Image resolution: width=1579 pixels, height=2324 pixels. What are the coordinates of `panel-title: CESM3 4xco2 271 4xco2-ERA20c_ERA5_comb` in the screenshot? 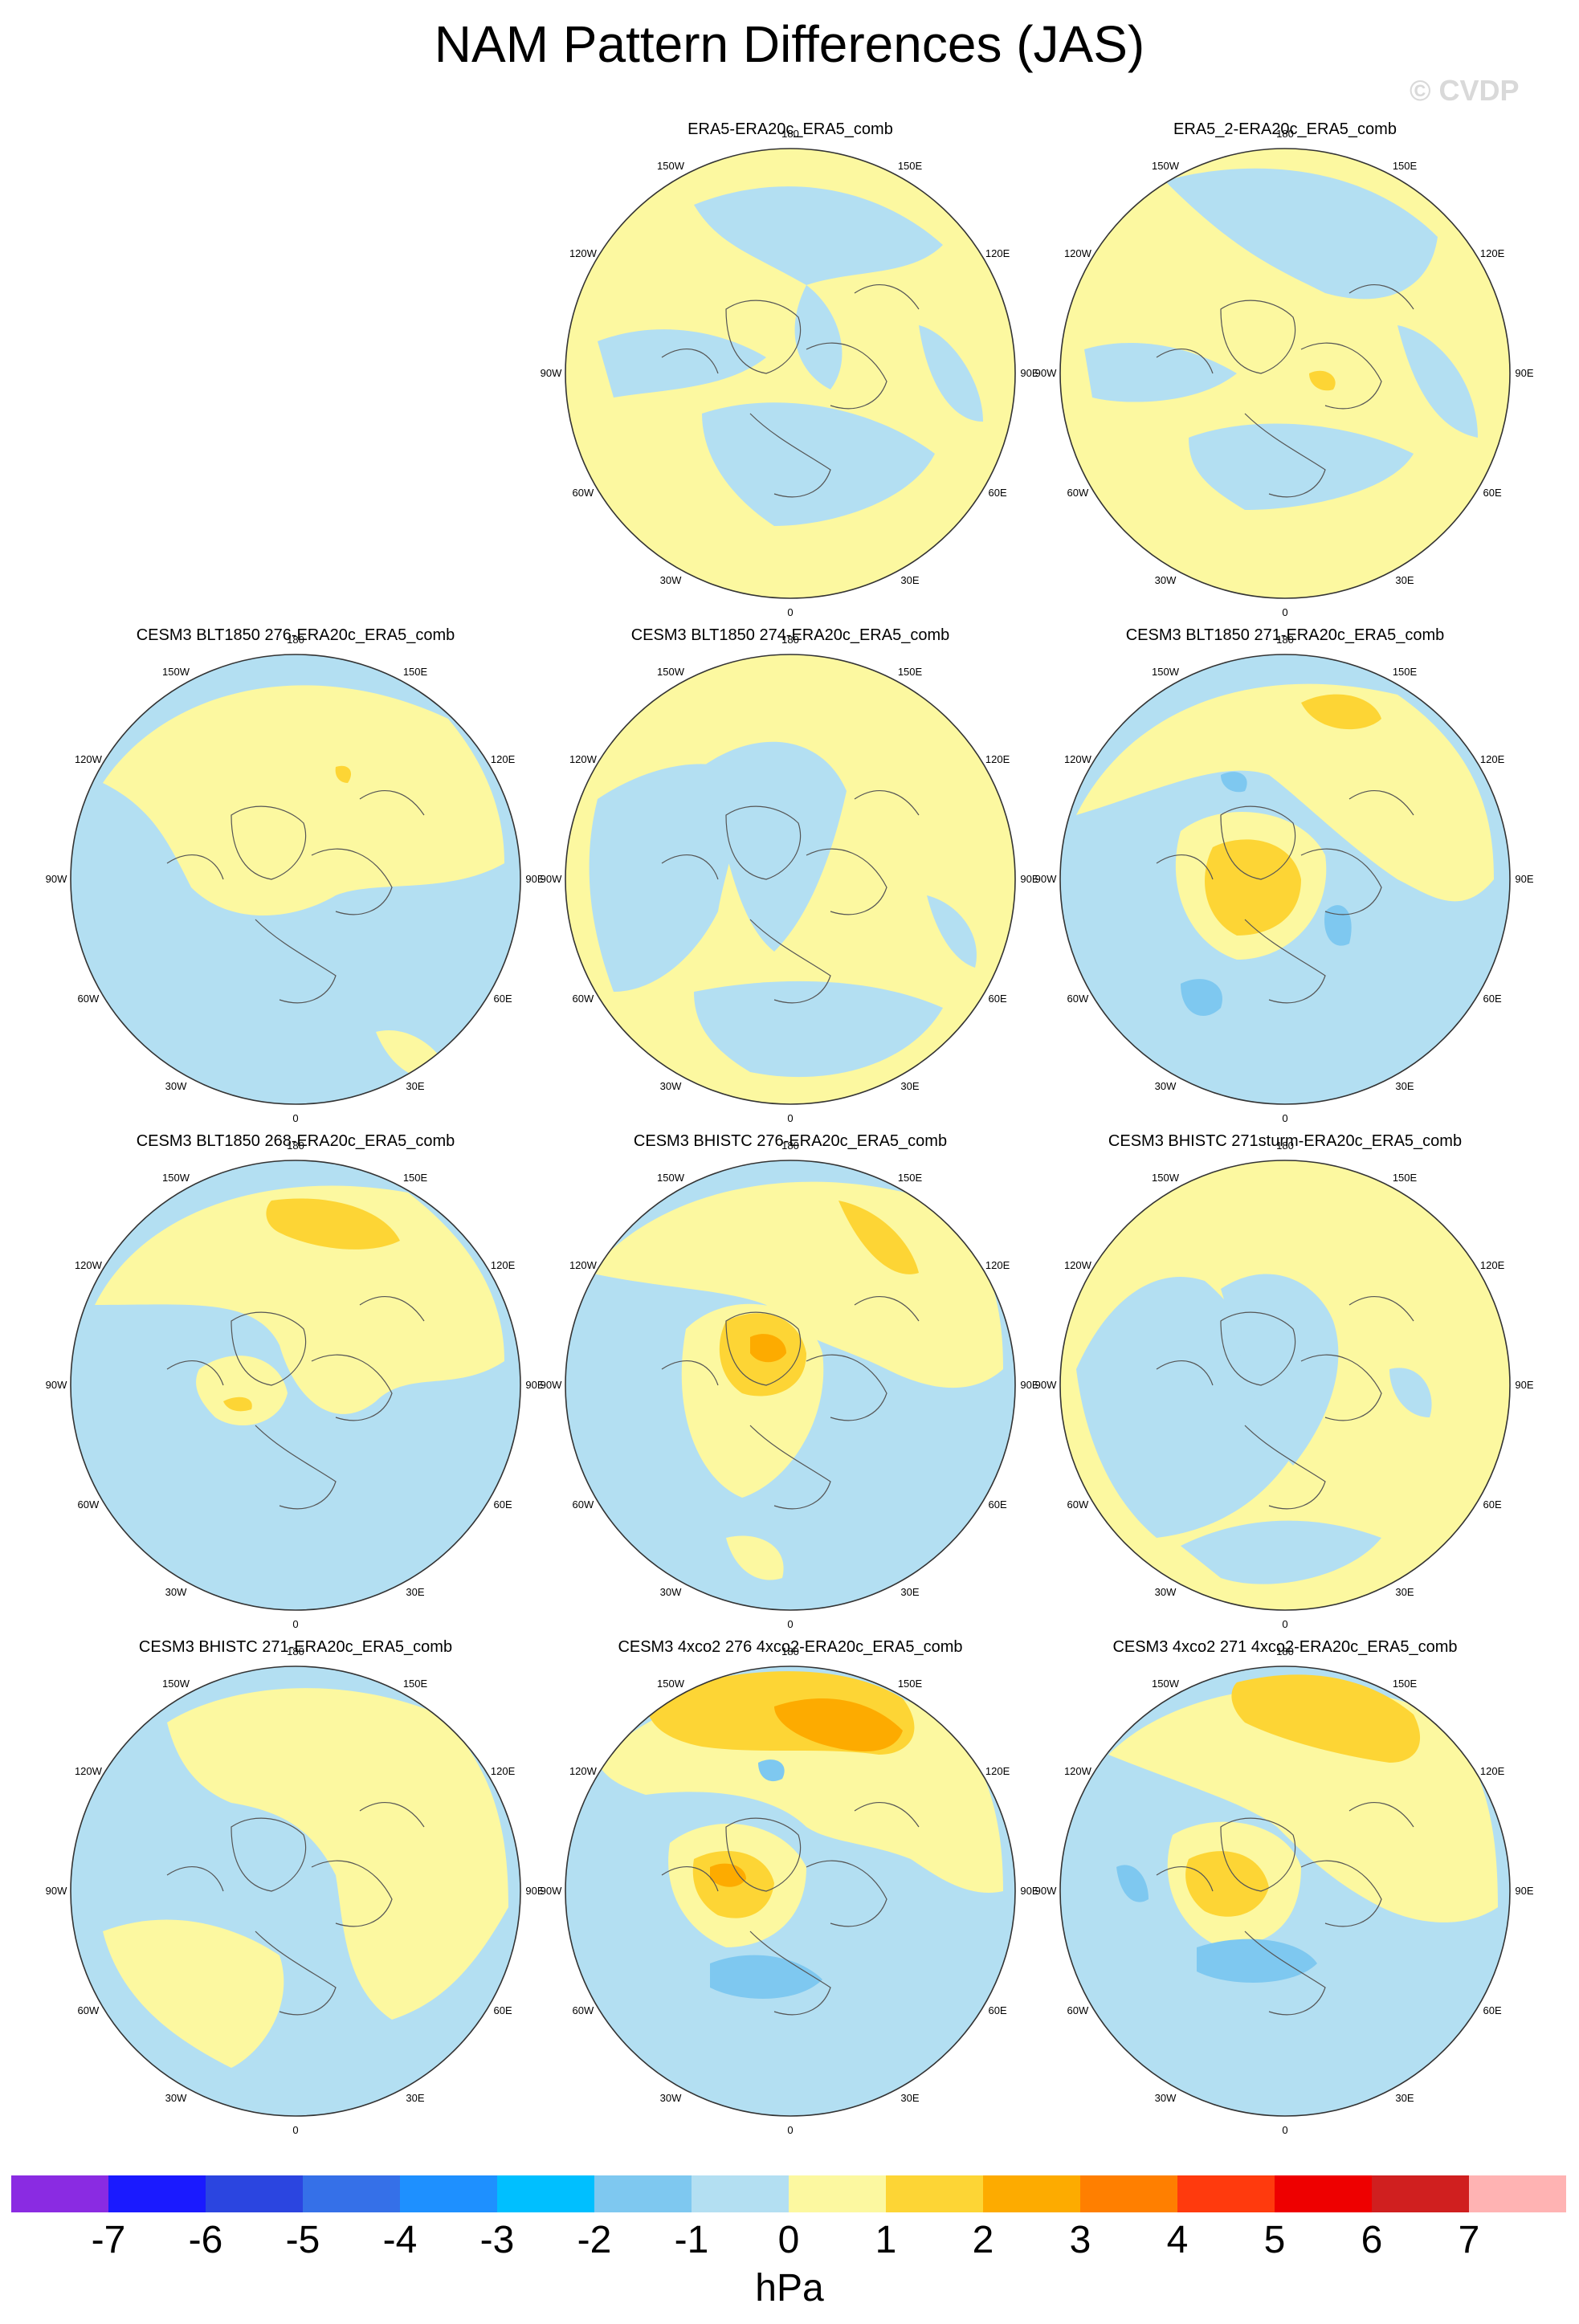 It's located at (1285, 1647).